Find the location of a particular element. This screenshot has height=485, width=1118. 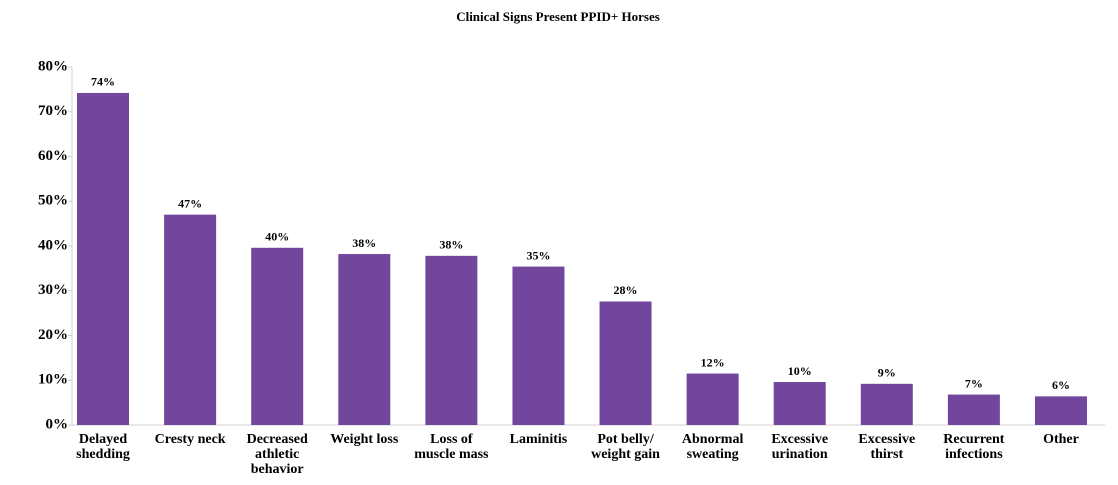

x-tick-label: Laminitis is located at coordinates (538, 439).